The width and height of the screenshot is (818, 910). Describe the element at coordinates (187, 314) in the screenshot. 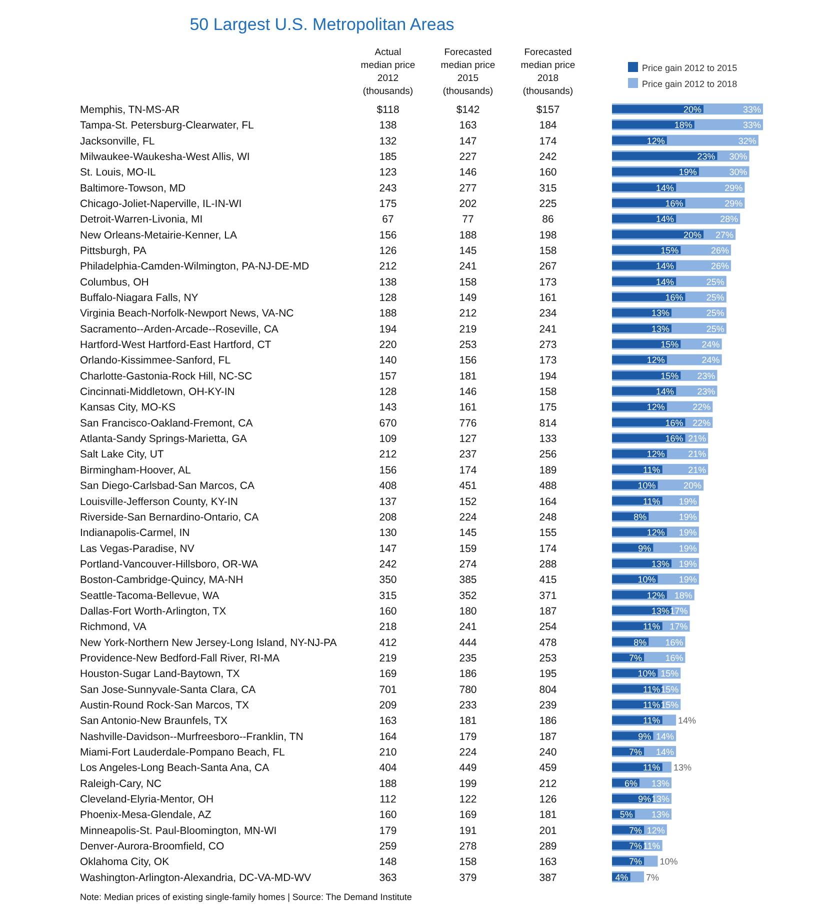

I see `y-tick-label: Virginia Beach-Norfolk-Newport News, VA-NC` at that location.